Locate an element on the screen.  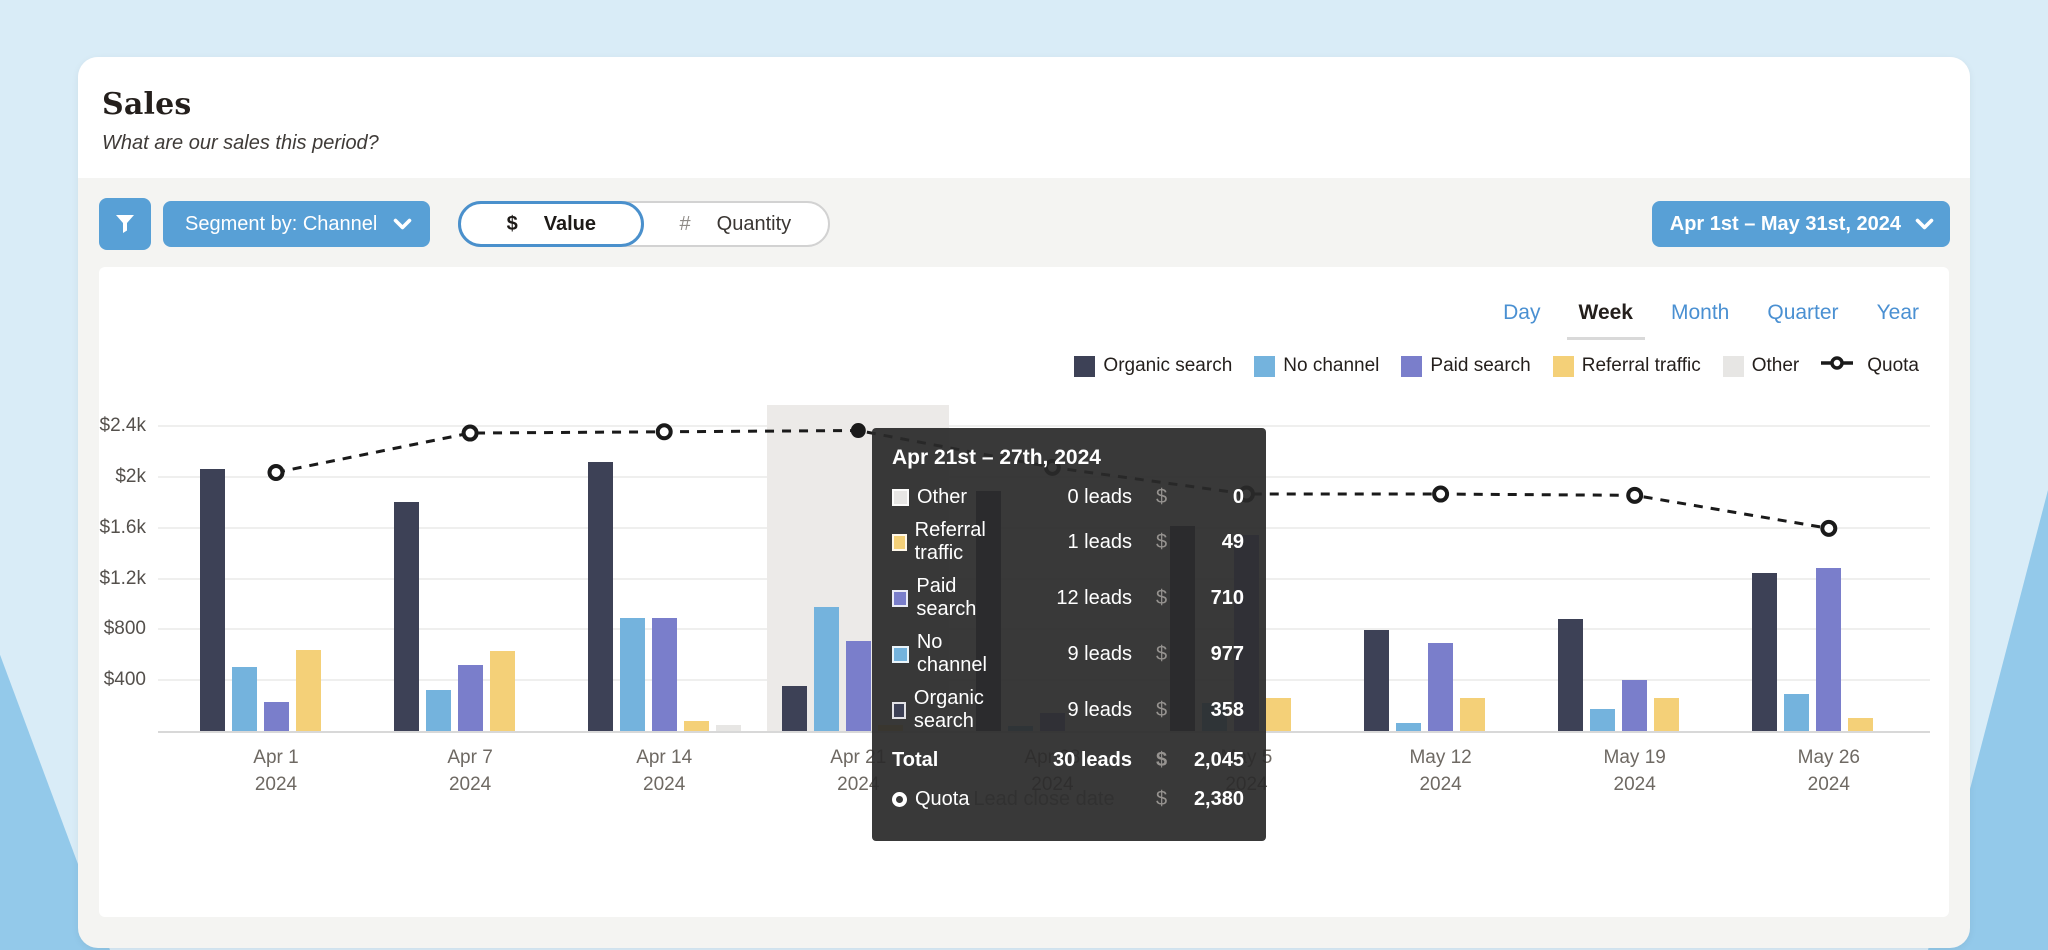
tooltip-value: 2,380 is located at coordinates (1218, 799).